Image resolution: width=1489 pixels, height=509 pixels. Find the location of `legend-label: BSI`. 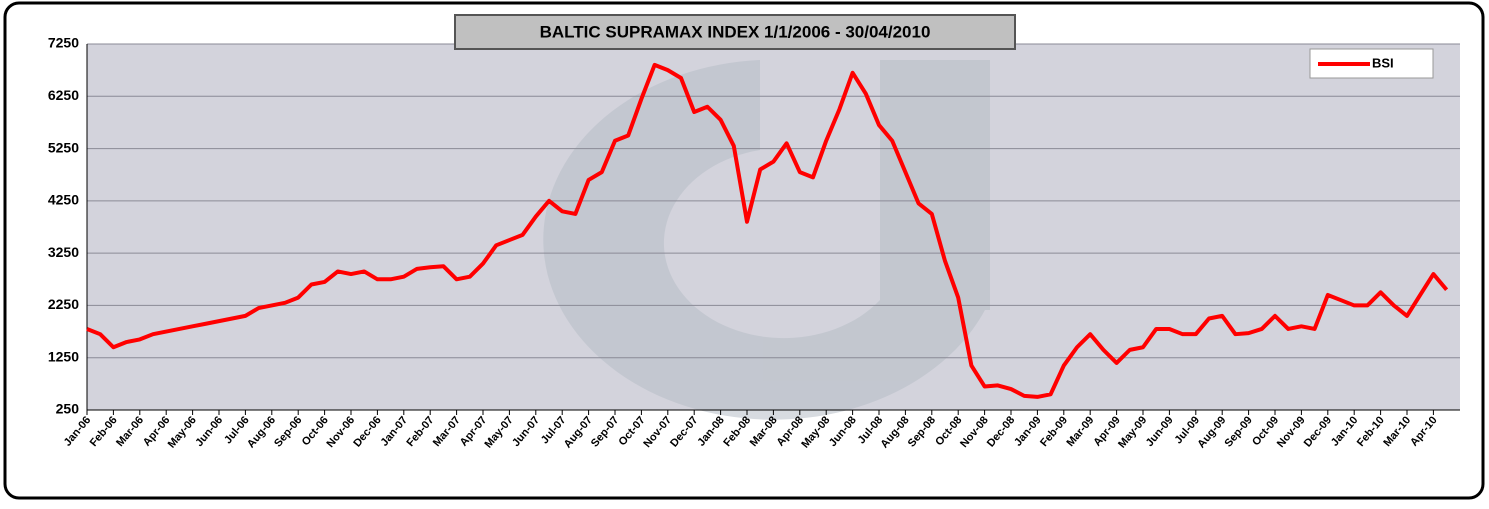

legend-label: BSI is located at coordinates (1383, 62).